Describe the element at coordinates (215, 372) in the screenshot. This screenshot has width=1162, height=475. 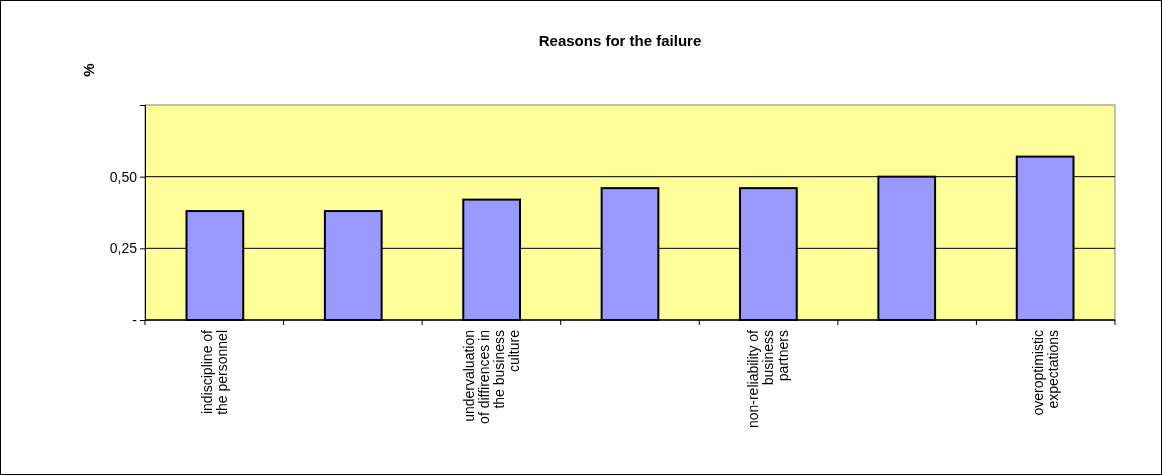
I see `x-tick-label: indiscipline of the personnel` at that location.